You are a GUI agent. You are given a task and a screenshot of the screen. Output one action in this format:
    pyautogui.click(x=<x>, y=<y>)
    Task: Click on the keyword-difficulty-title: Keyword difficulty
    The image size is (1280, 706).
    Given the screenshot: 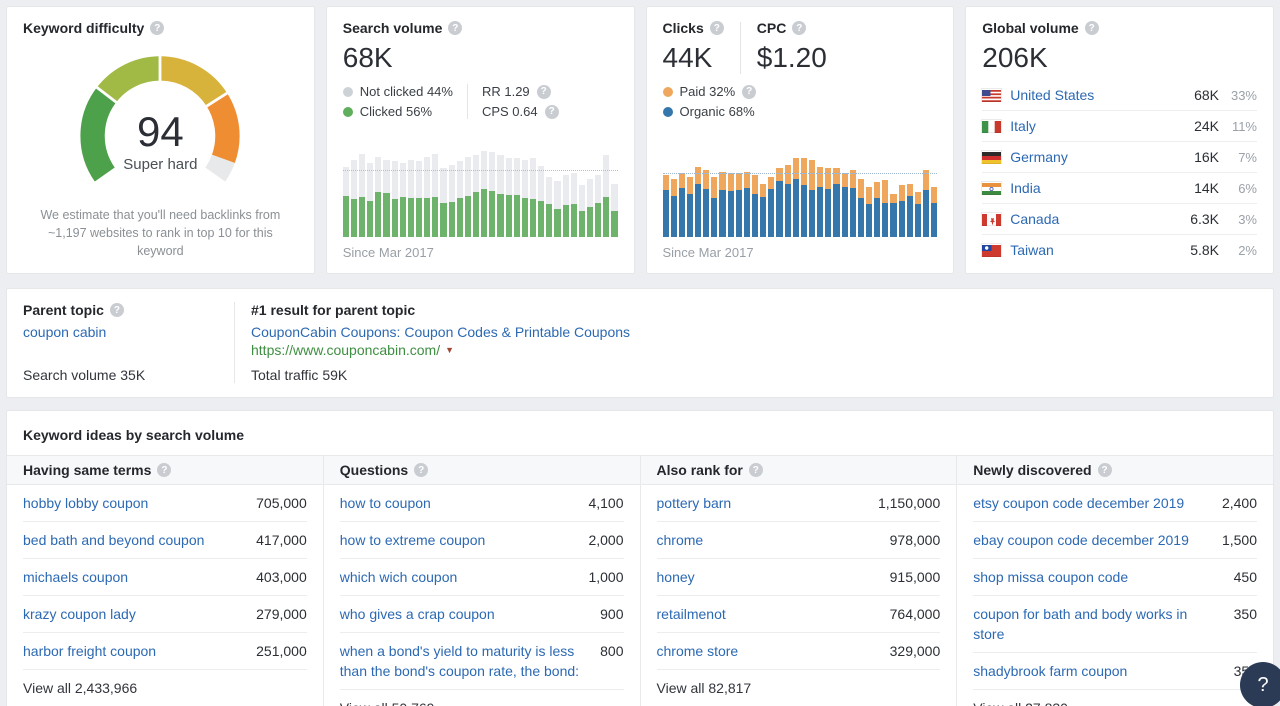 What is the action you would take?
    pyautogui.click(x=84, y=28)
    